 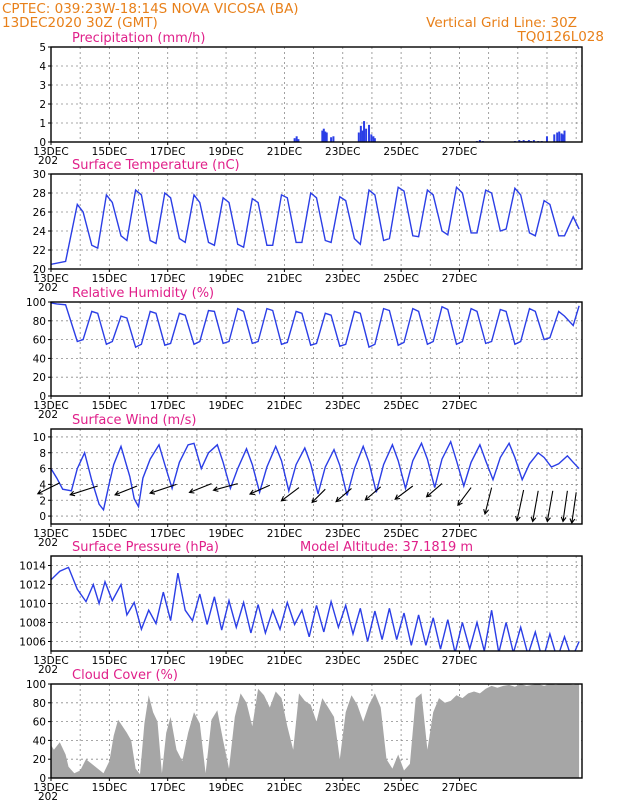 What do you see at coordinates (32, 567) in the screenshot?
I see `y-tick-label: 1014` at bounding box center [32, 567].